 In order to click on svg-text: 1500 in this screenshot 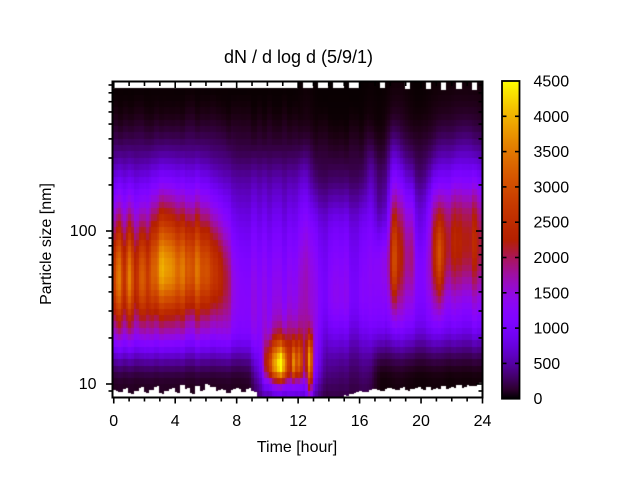, I will do `click(552, 293)`.